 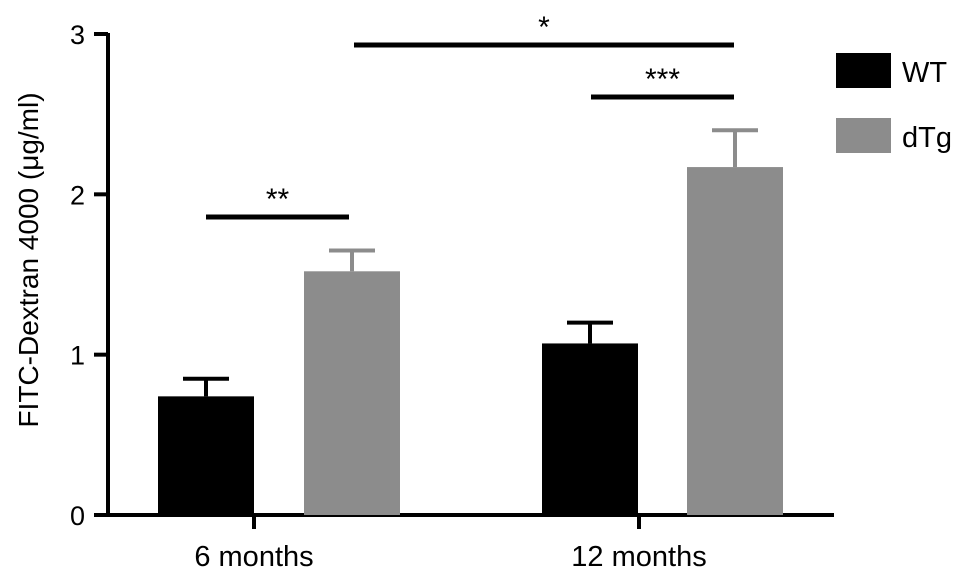 What do you see at coordinates (662, 79) in the screenshot?
I see `significance-label: ***` at bounding box center [662, 79].